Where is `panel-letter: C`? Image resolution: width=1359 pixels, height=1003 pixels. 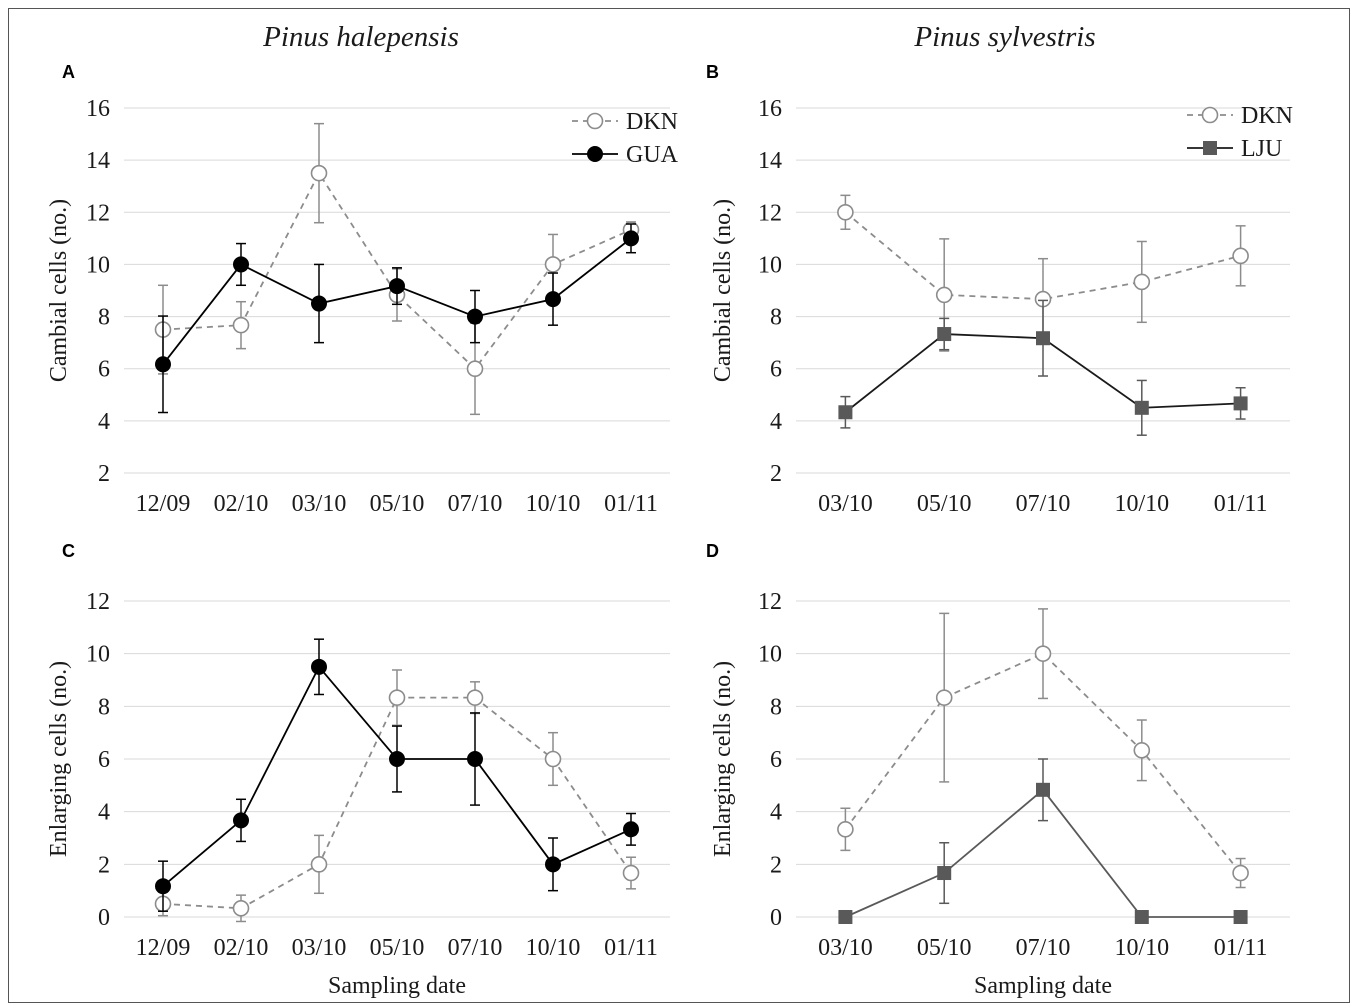
panel-letter: C is located at coordinates (68, 551).